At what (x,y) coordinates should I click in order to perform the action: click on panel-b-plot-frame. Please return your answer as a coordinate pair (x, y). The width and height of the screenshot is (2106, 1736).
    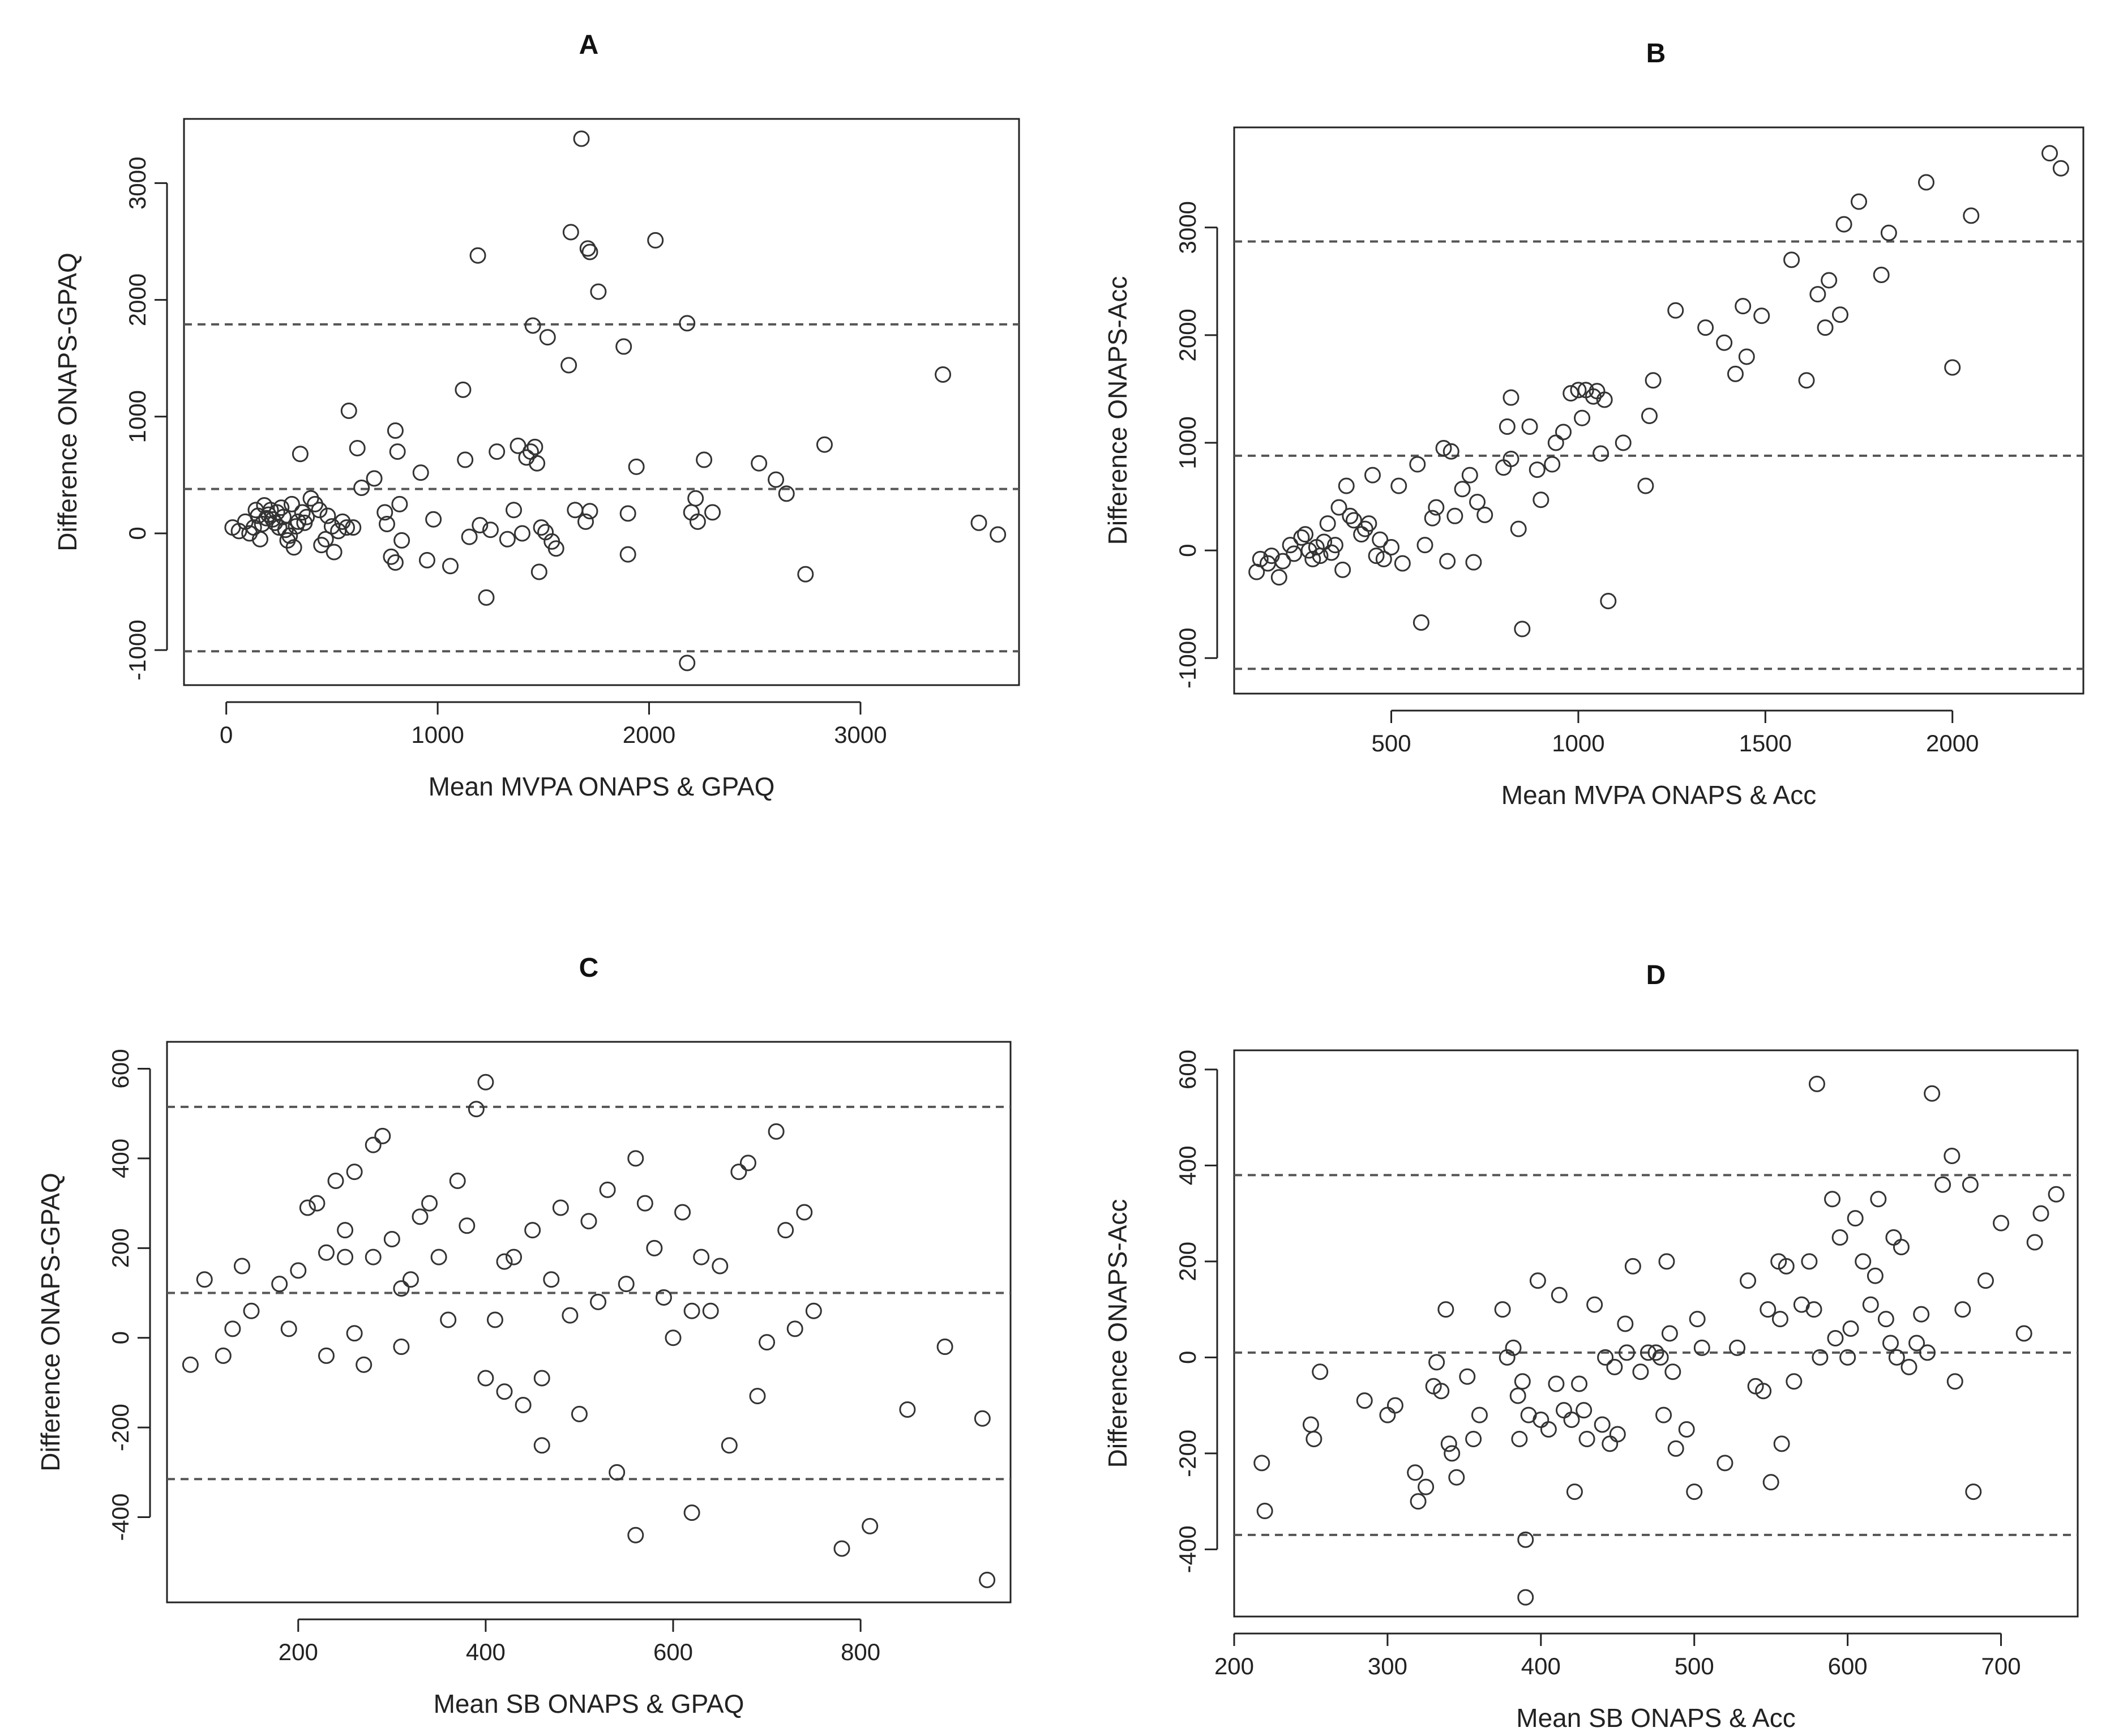
    Looking at the image, I should click on (1659, 410).